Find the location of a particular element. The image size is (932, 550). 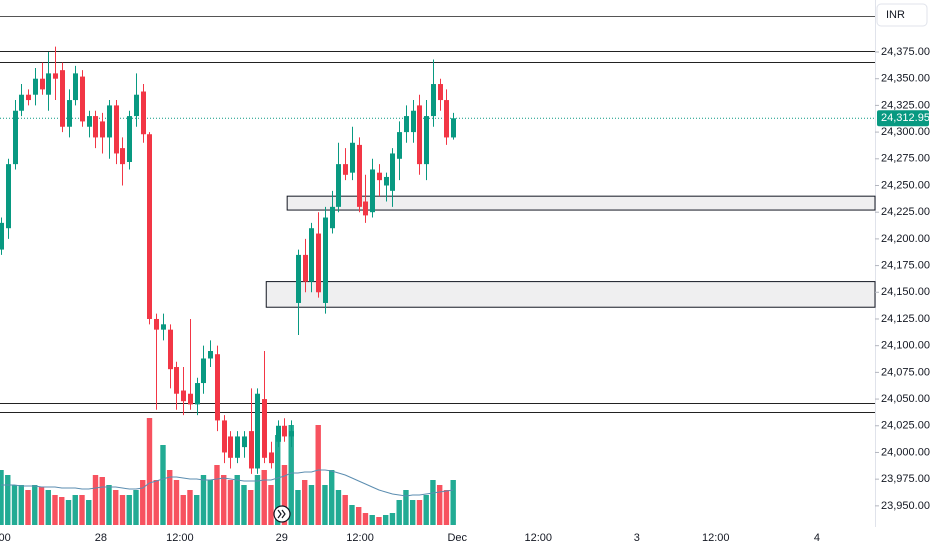

currency-box is located at coordinates (902, 15).